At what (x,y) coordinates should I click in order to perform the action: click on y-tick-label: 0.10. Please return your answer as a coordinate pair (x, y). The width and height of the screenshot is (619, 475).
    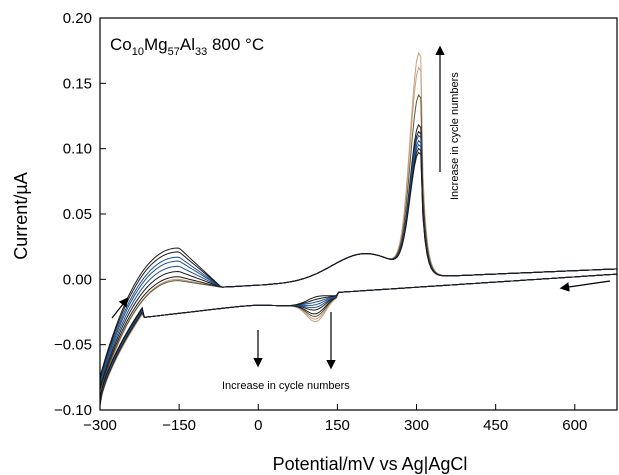
    Looking at the image, I should click on (77, 149).